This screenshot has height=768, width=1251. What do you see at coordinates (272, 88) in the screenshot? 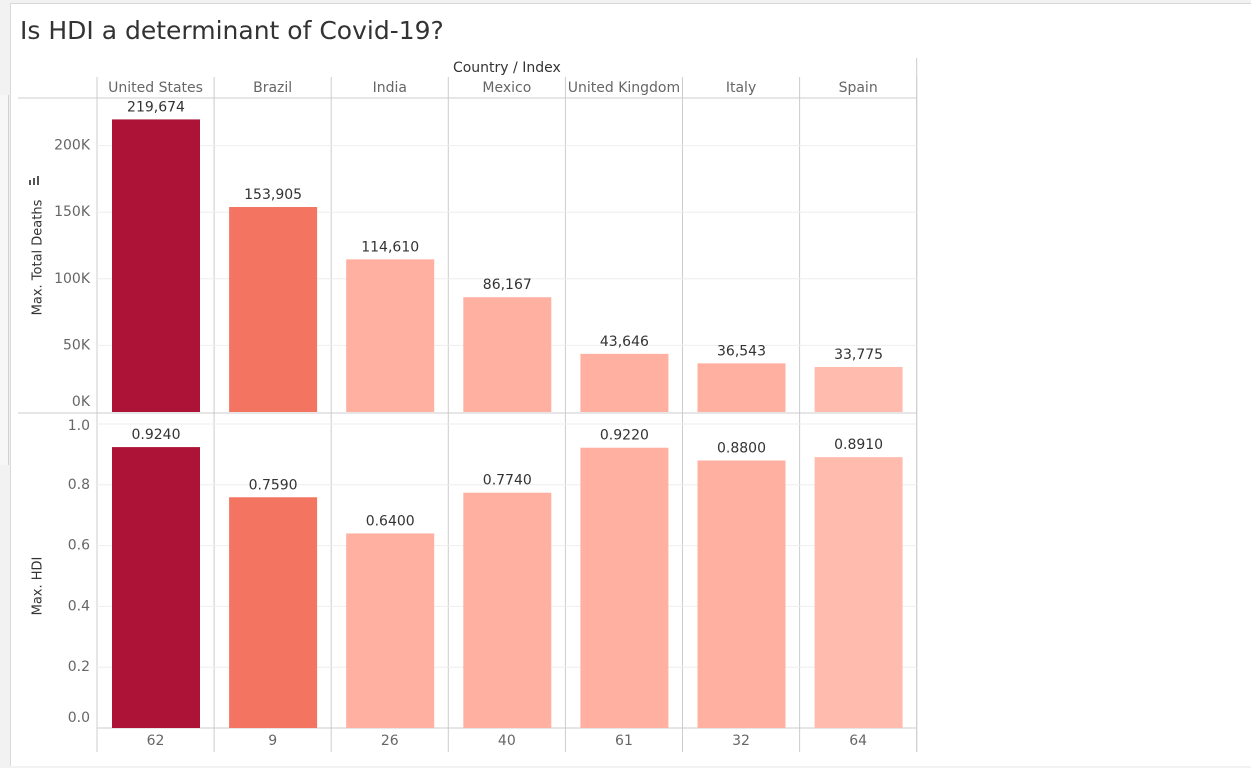
I see `category-label: Brazil` at bounding box center [272, 88].